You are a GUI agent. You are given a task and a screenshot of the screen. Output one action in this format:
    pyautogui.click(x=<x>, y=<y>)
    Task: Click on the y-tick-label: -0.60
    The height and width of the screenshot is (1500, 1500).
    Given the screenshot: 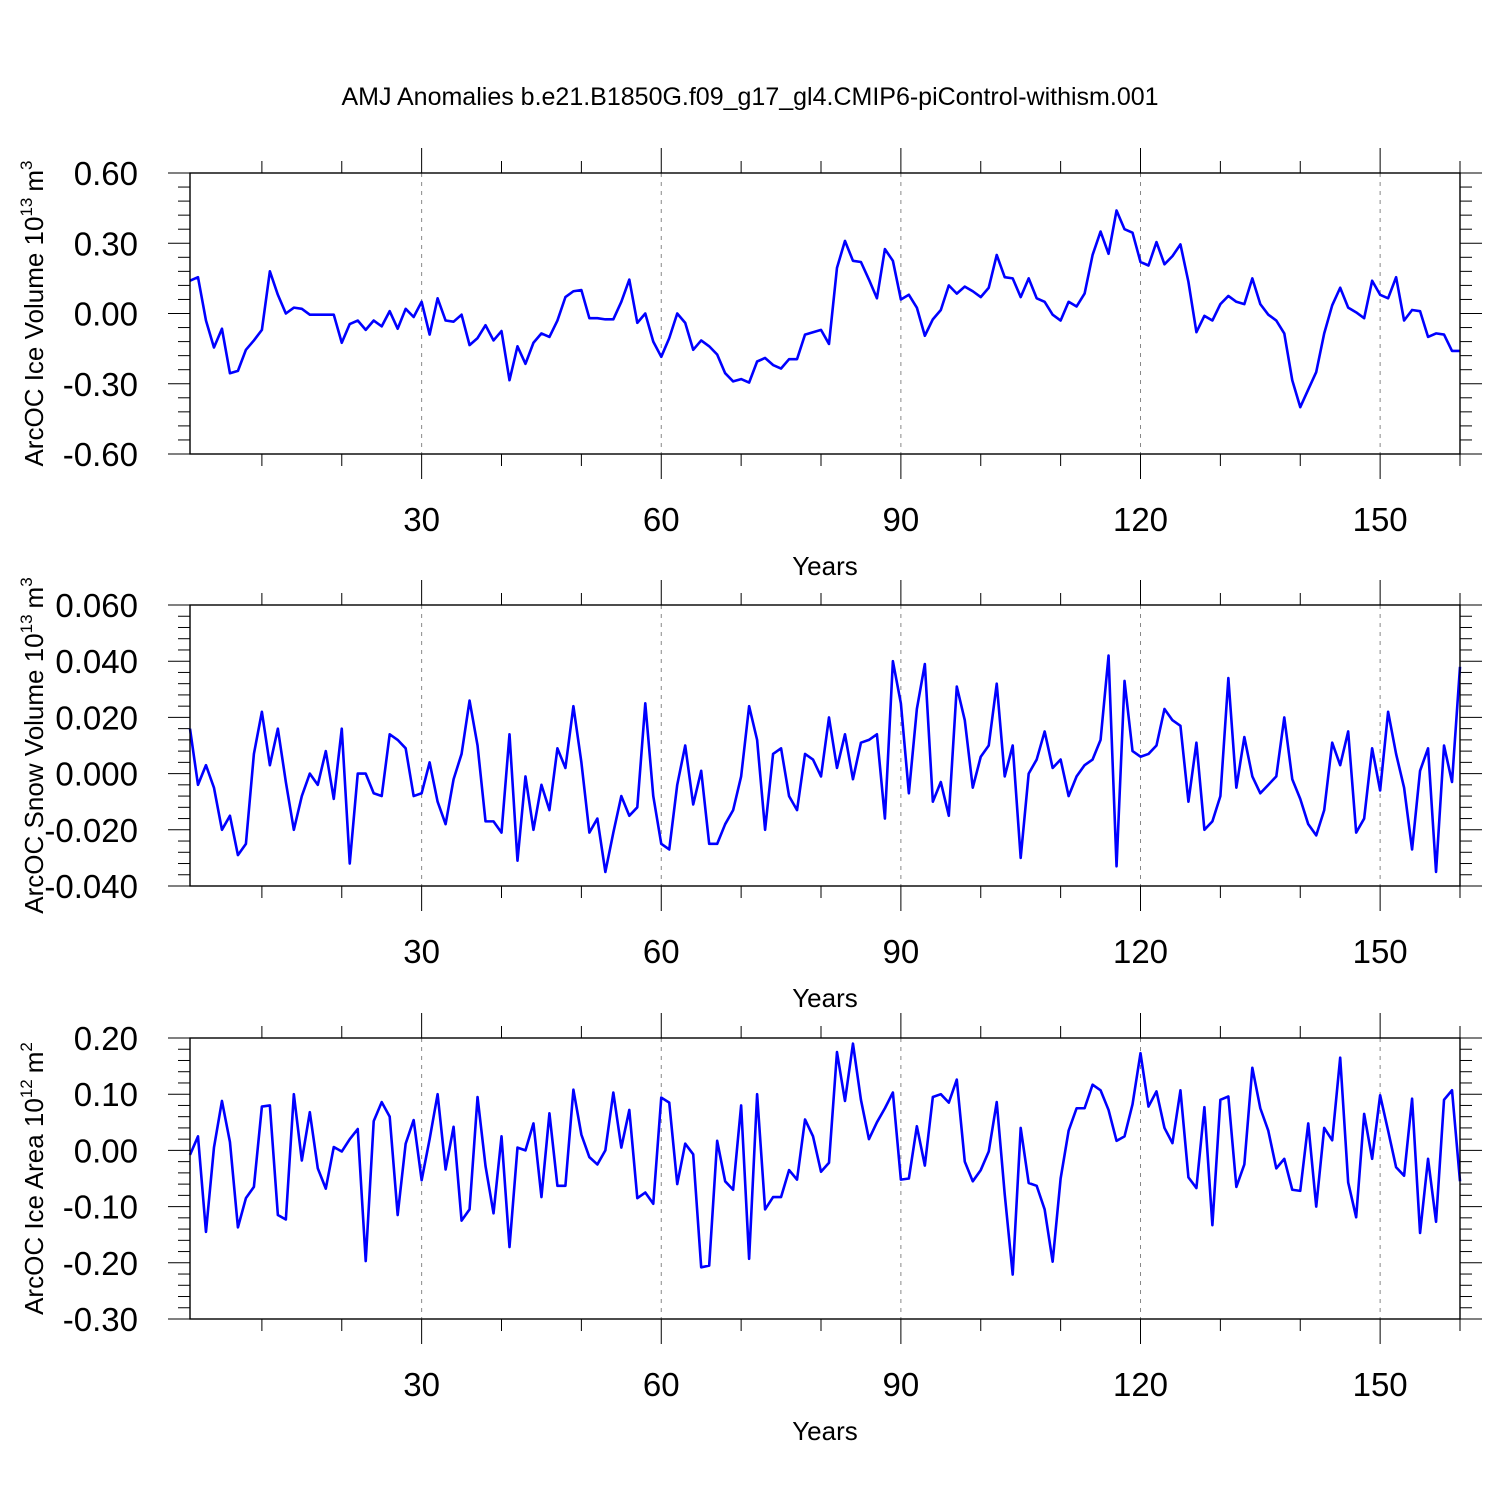 What is the action you would take?
    pyautogui.click(x=100, y=454)
    